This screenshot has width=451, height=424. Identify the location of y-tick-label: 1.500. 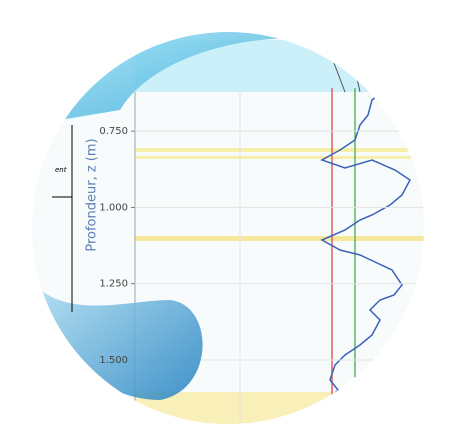
(113, 360).